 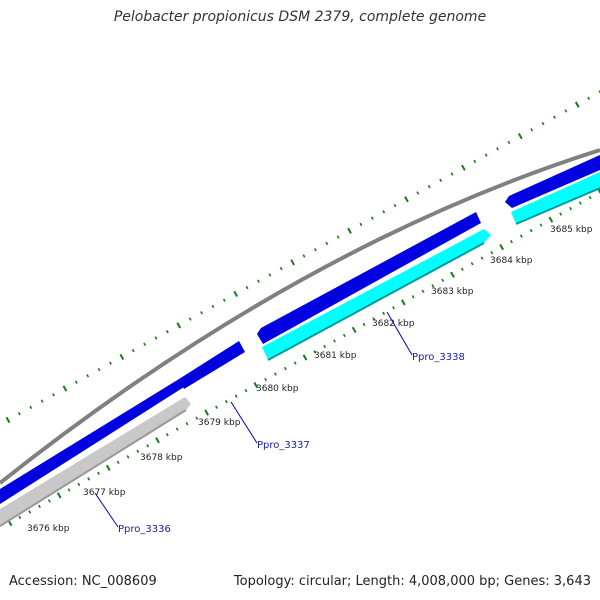 I want to click on gene-label-ppro-3337: Ppro_3337, so click(x=283, y=445).